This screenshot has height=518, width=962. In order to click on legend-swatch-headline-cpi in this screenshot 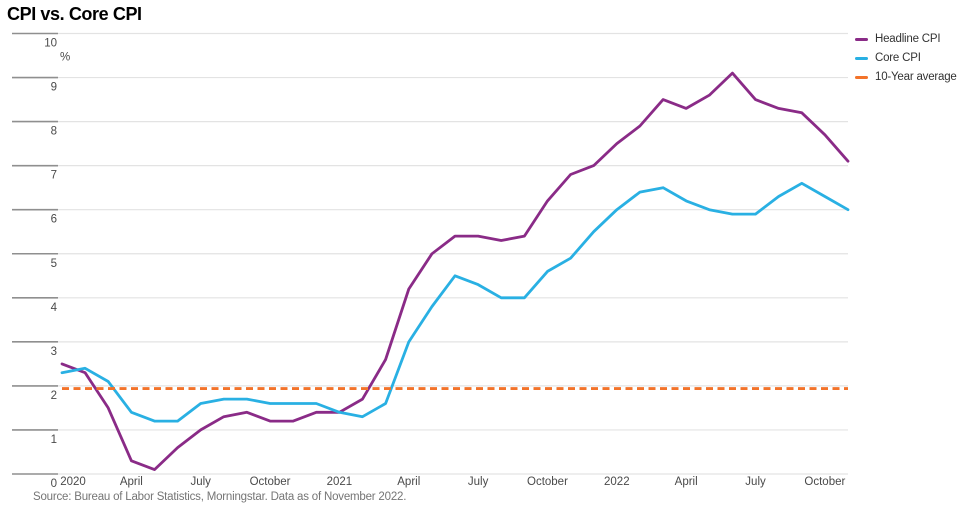, I will do `click(861, 39)`.